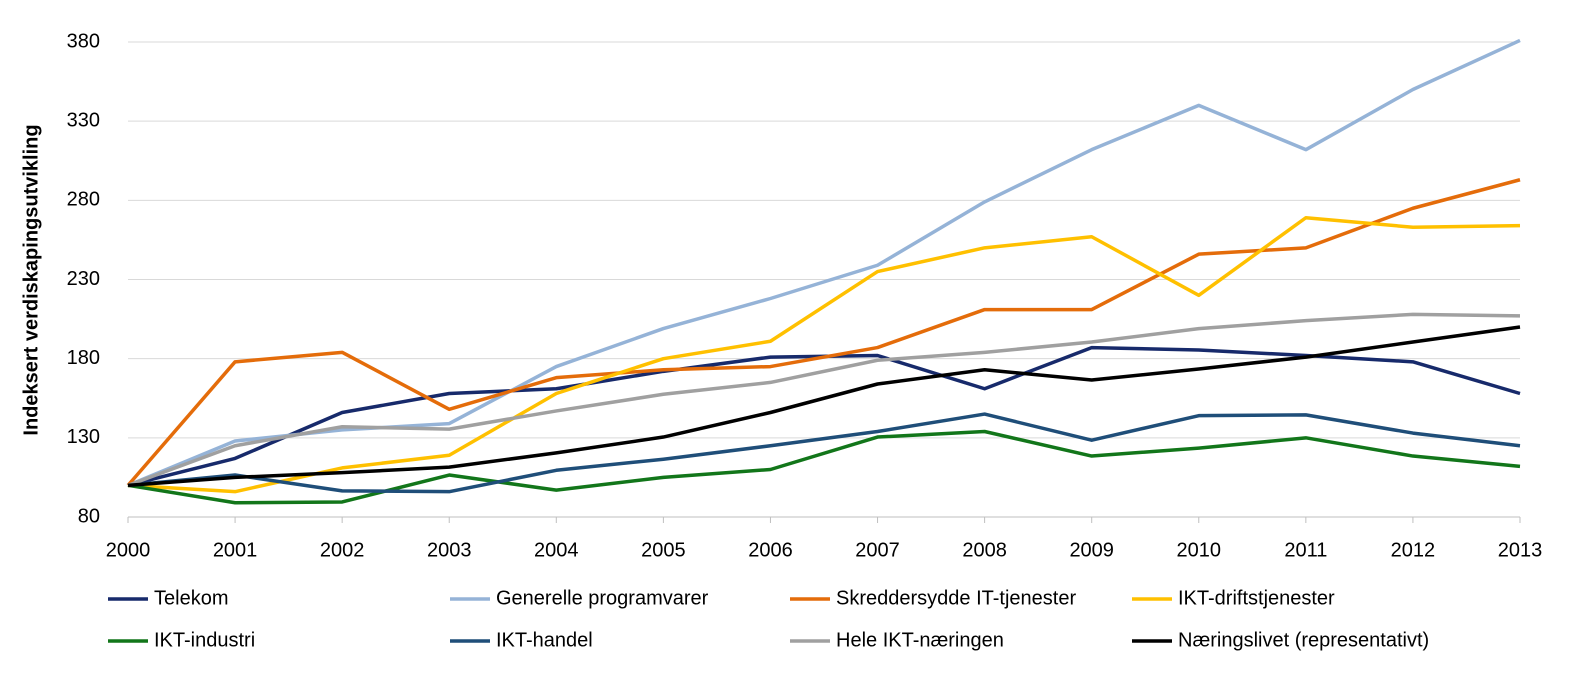 The image size is (1577, 677). I want to click on x-tick-label: 2002, so click(342, 550).